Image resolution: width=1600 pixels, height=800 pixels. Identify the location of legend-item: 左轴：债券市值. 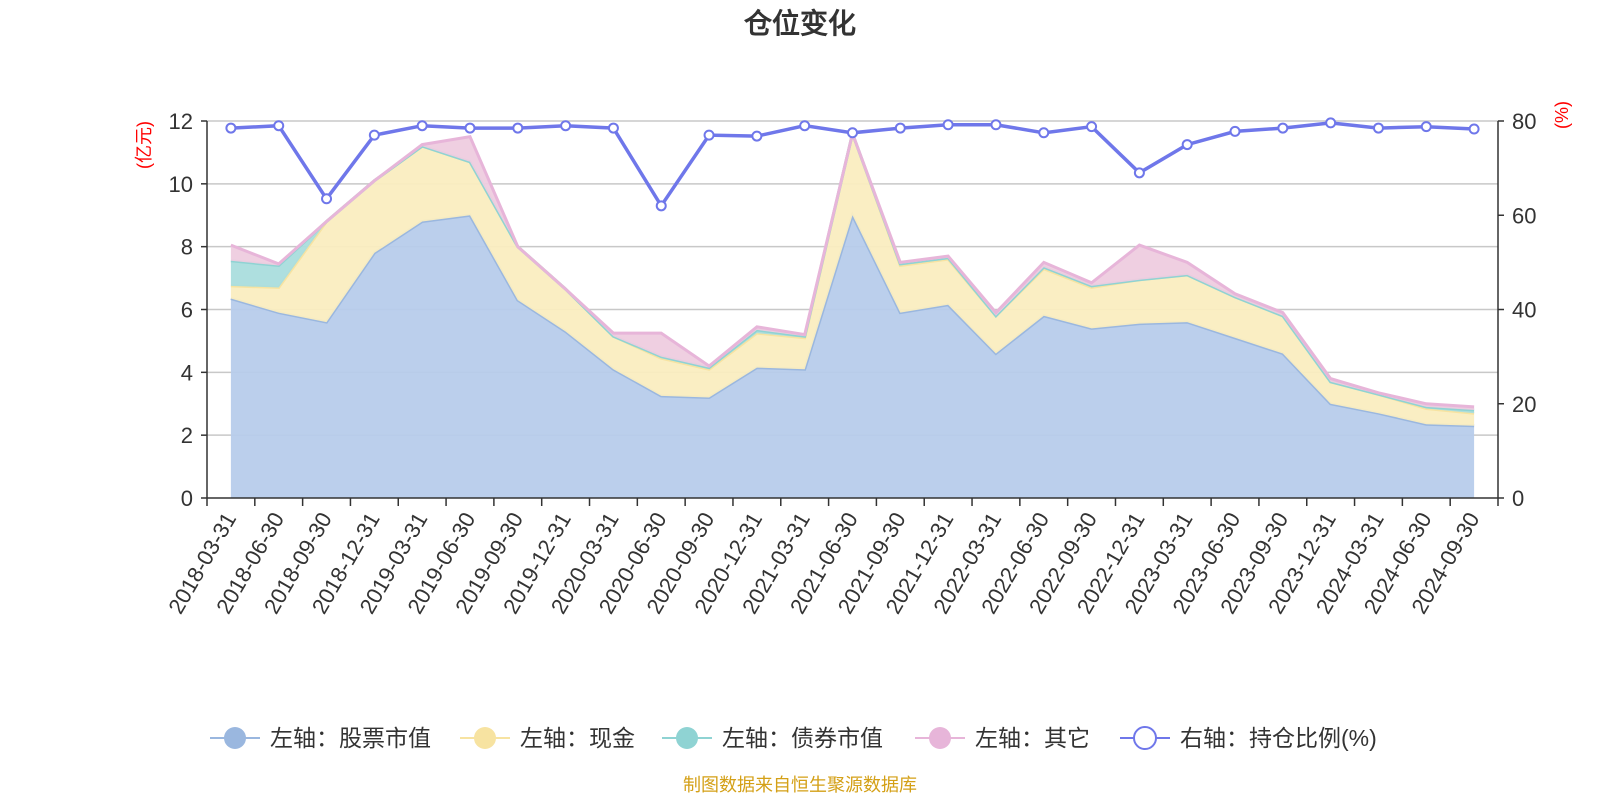
(772, 738).